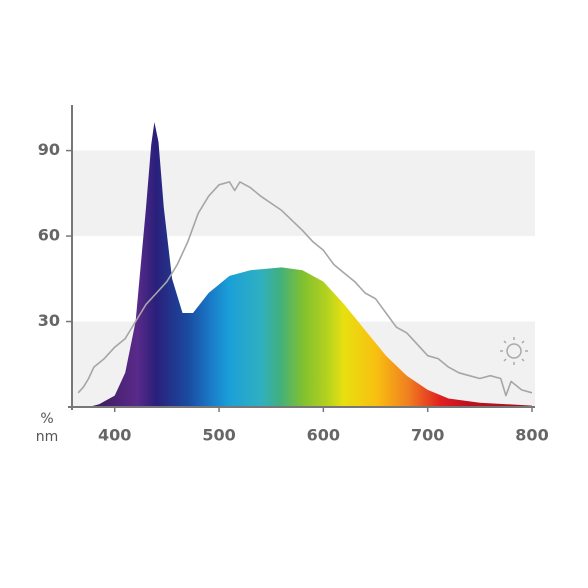 The image size is (588, 588). What do you see at coordinates (46, 419) in the screenshot?
I see `y-axis-label: %` at bounding box center [46, 419].